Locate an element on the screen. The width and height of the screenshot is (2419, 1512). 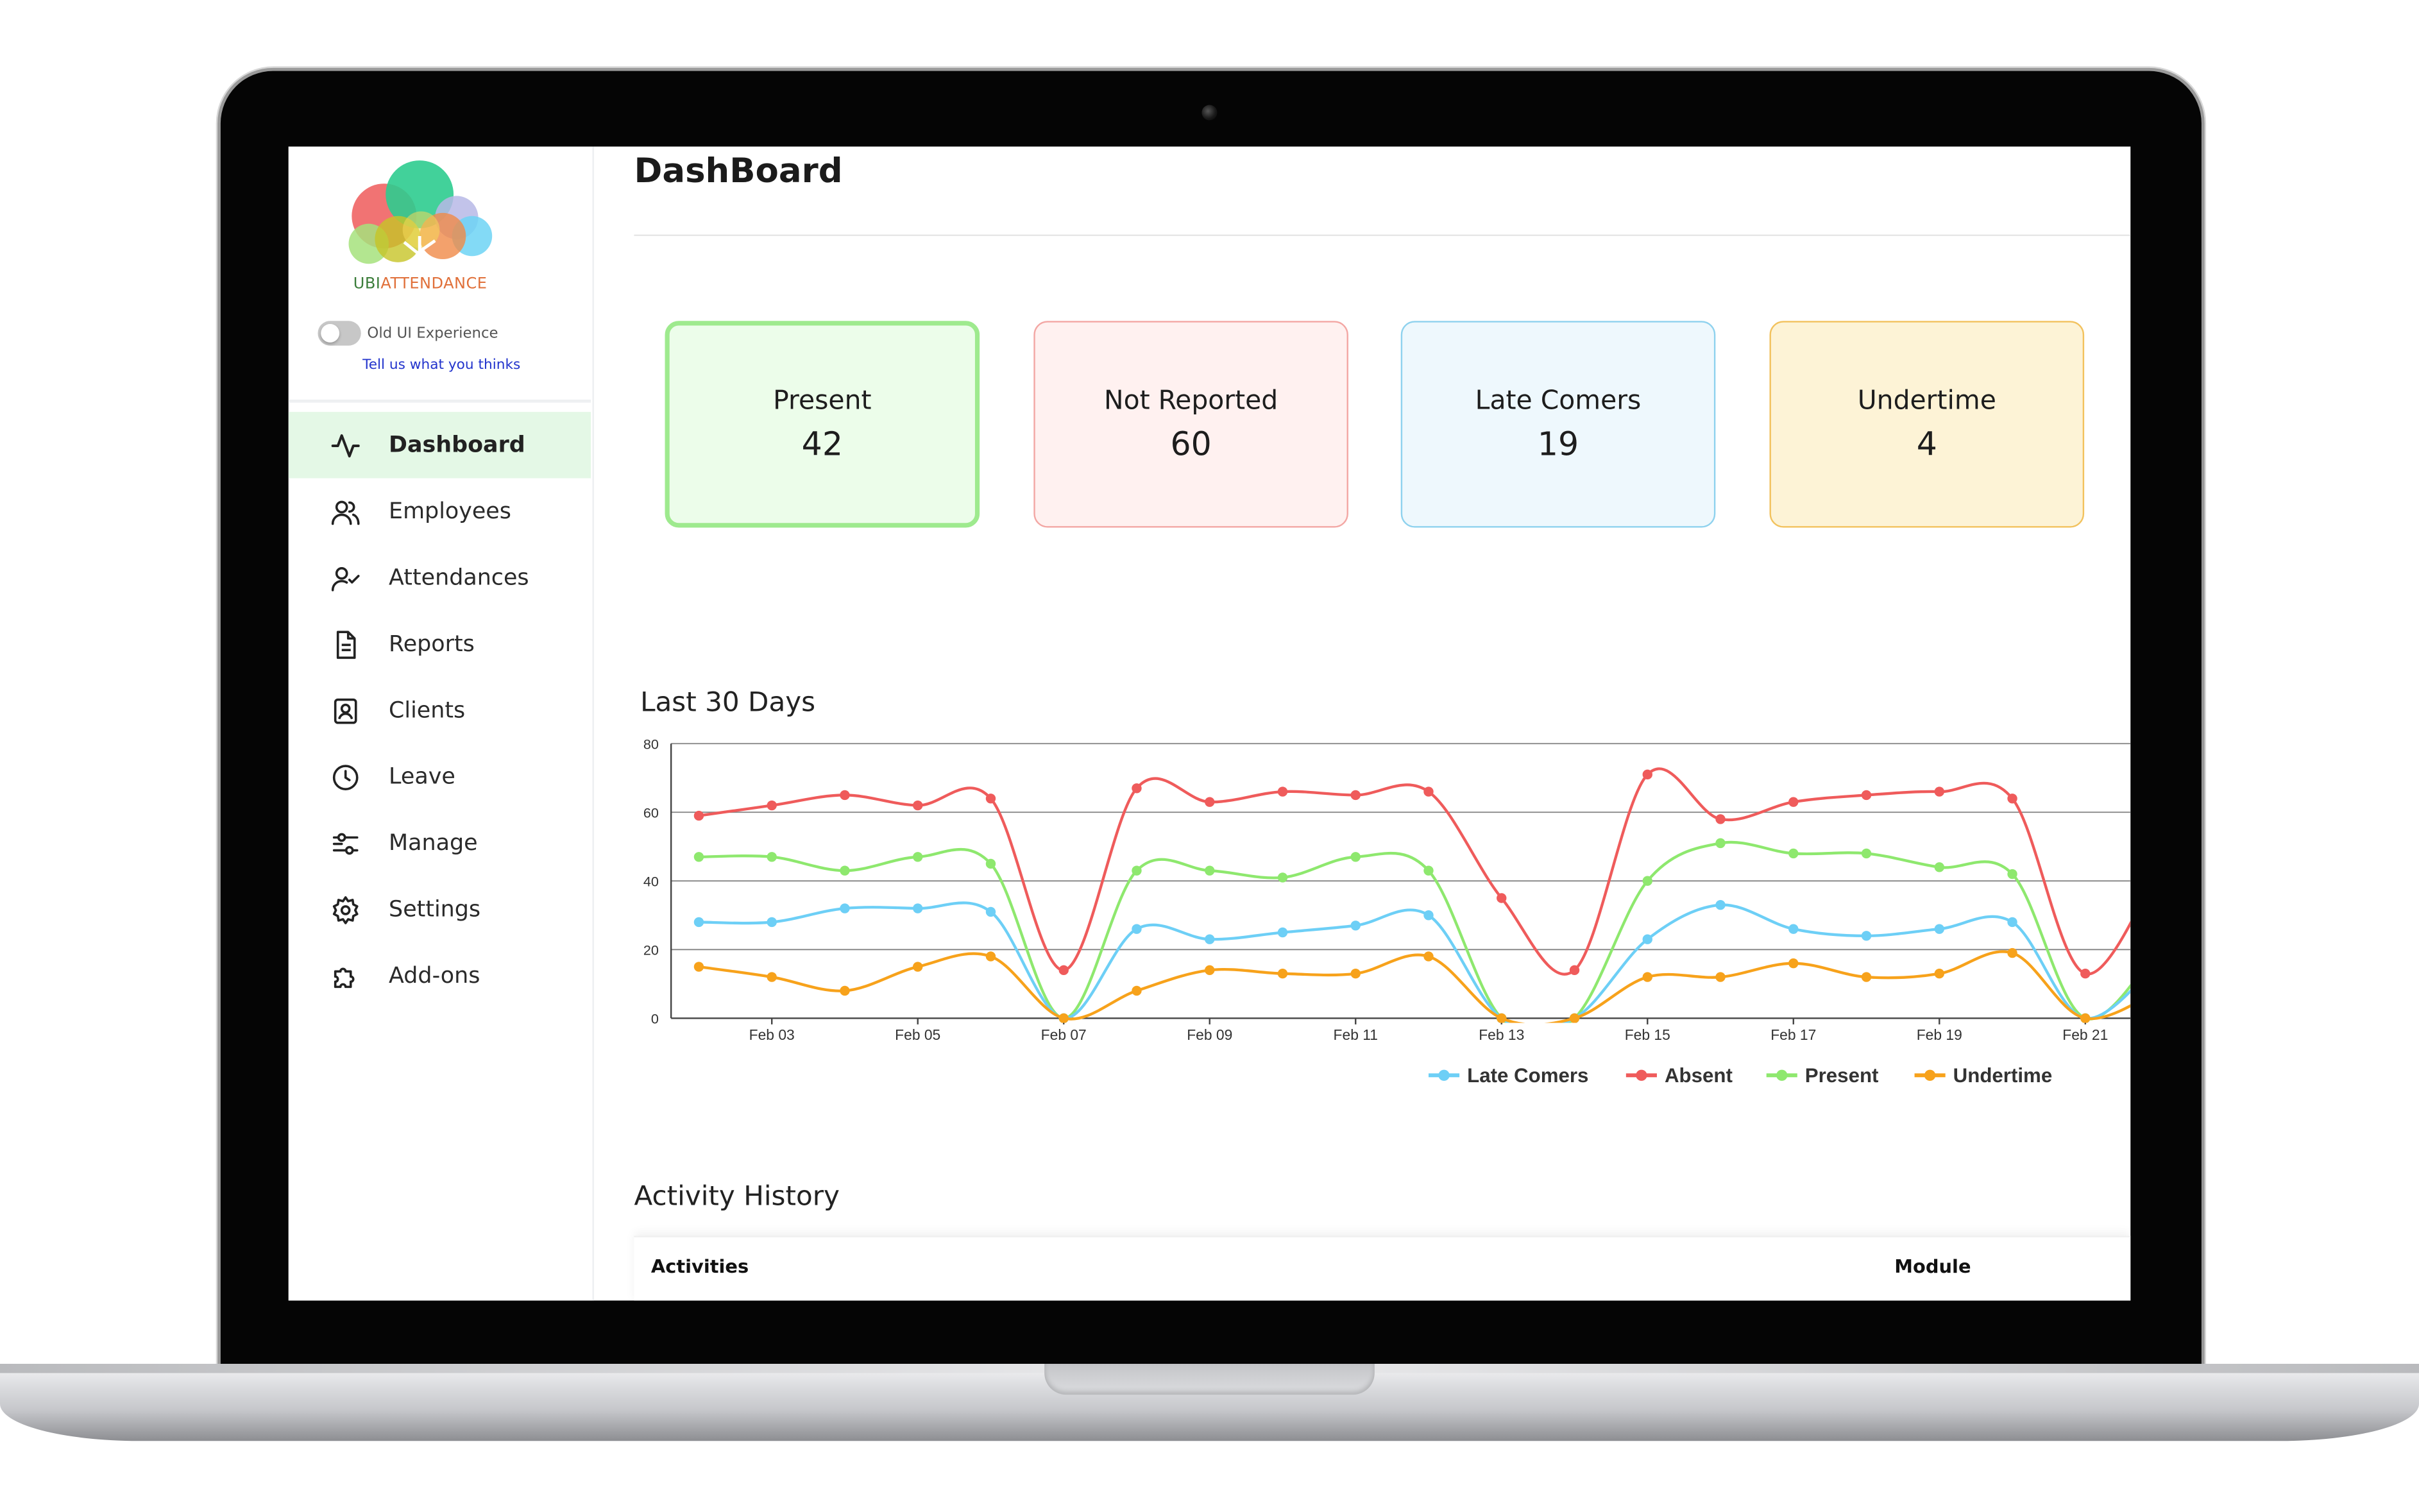
column-header-activities: Activities is located at coordinates (700, 1266).